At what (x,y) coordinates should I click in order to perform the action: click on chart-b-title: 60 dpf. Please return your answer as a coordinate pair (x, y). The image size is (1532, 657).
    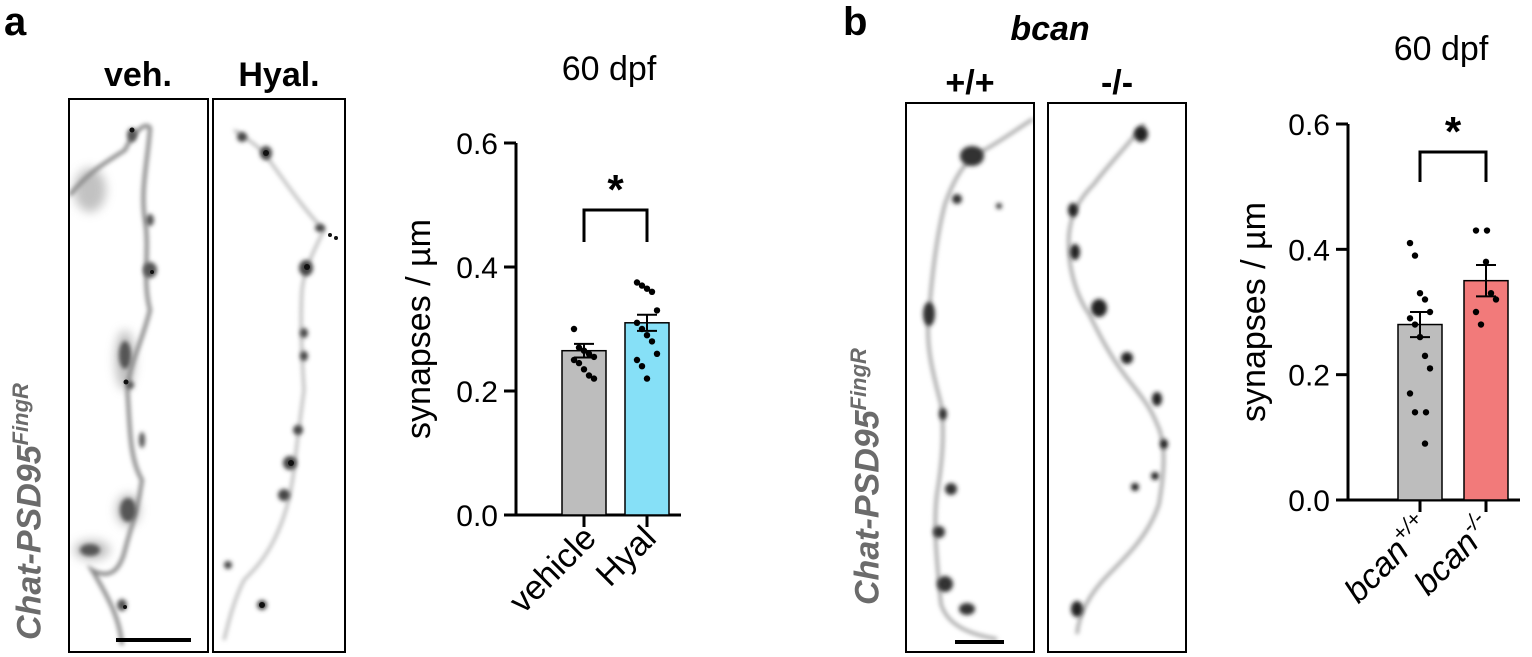
    Looking at the image, I should click on (1441, 49).